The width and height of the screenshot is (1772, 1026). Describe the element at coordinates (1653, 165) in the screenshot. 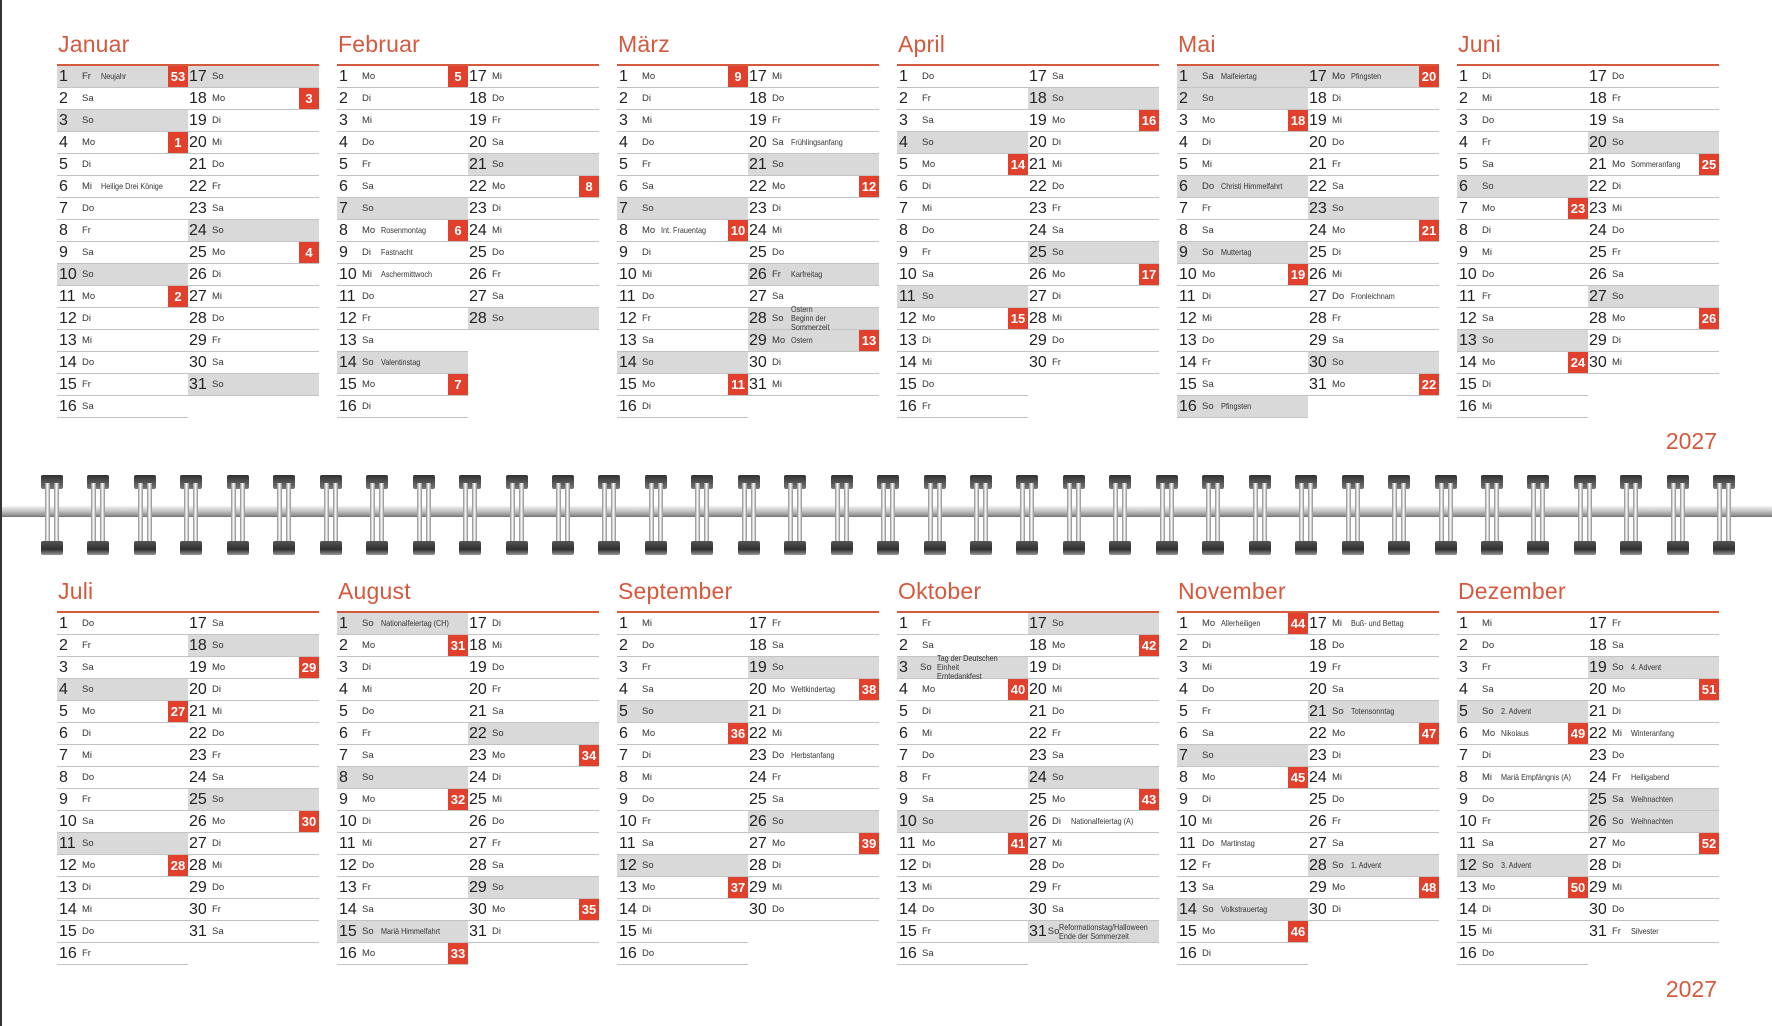

I see `day-row: 21 Mo Sommeranfang 25` at that location.